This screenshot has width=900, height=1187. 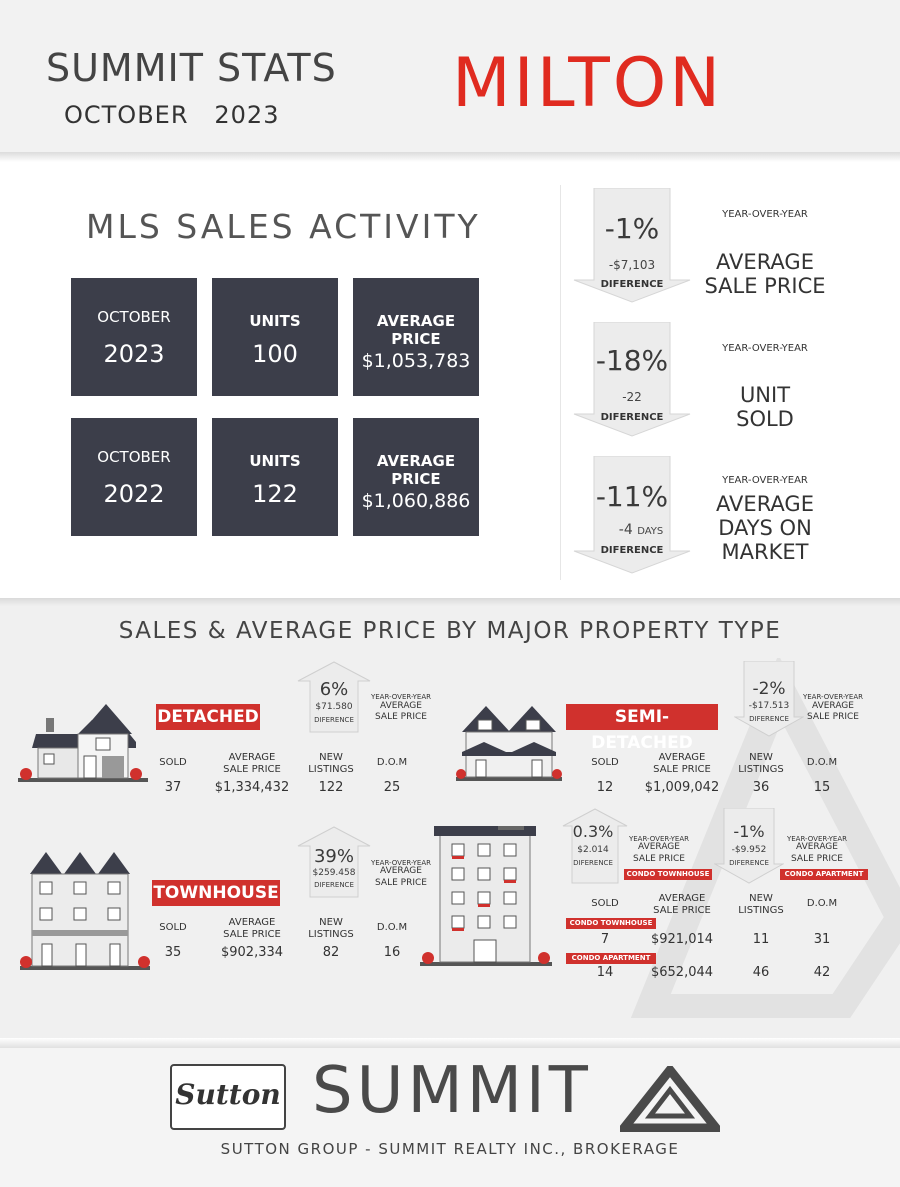 What do you see at coordinates (275, 477) in the screenshot?
I see `tile-units-2022: UNITS 122` at bounding box center [275, 477].